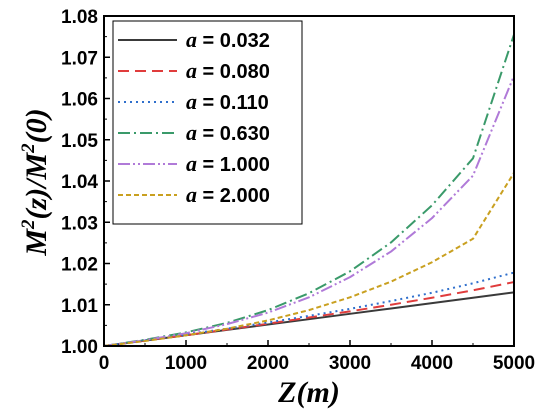 Image resolution: width=550 pixels, height=420 pixels. What do you see at coordinates (79, 17) in the screenshot?
I see `y-tick-label: 1.08` at bounding box center [79, 17].